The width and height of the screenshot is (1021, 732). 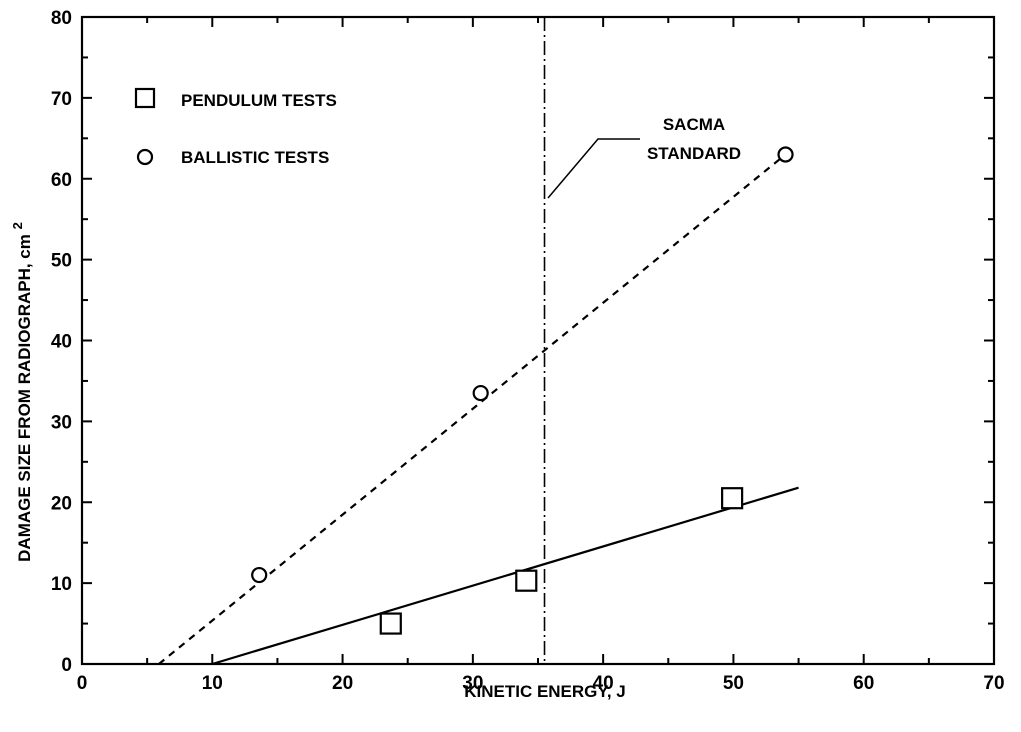 I want to click on y-tick-label: 50, so click(x=61, y=261).